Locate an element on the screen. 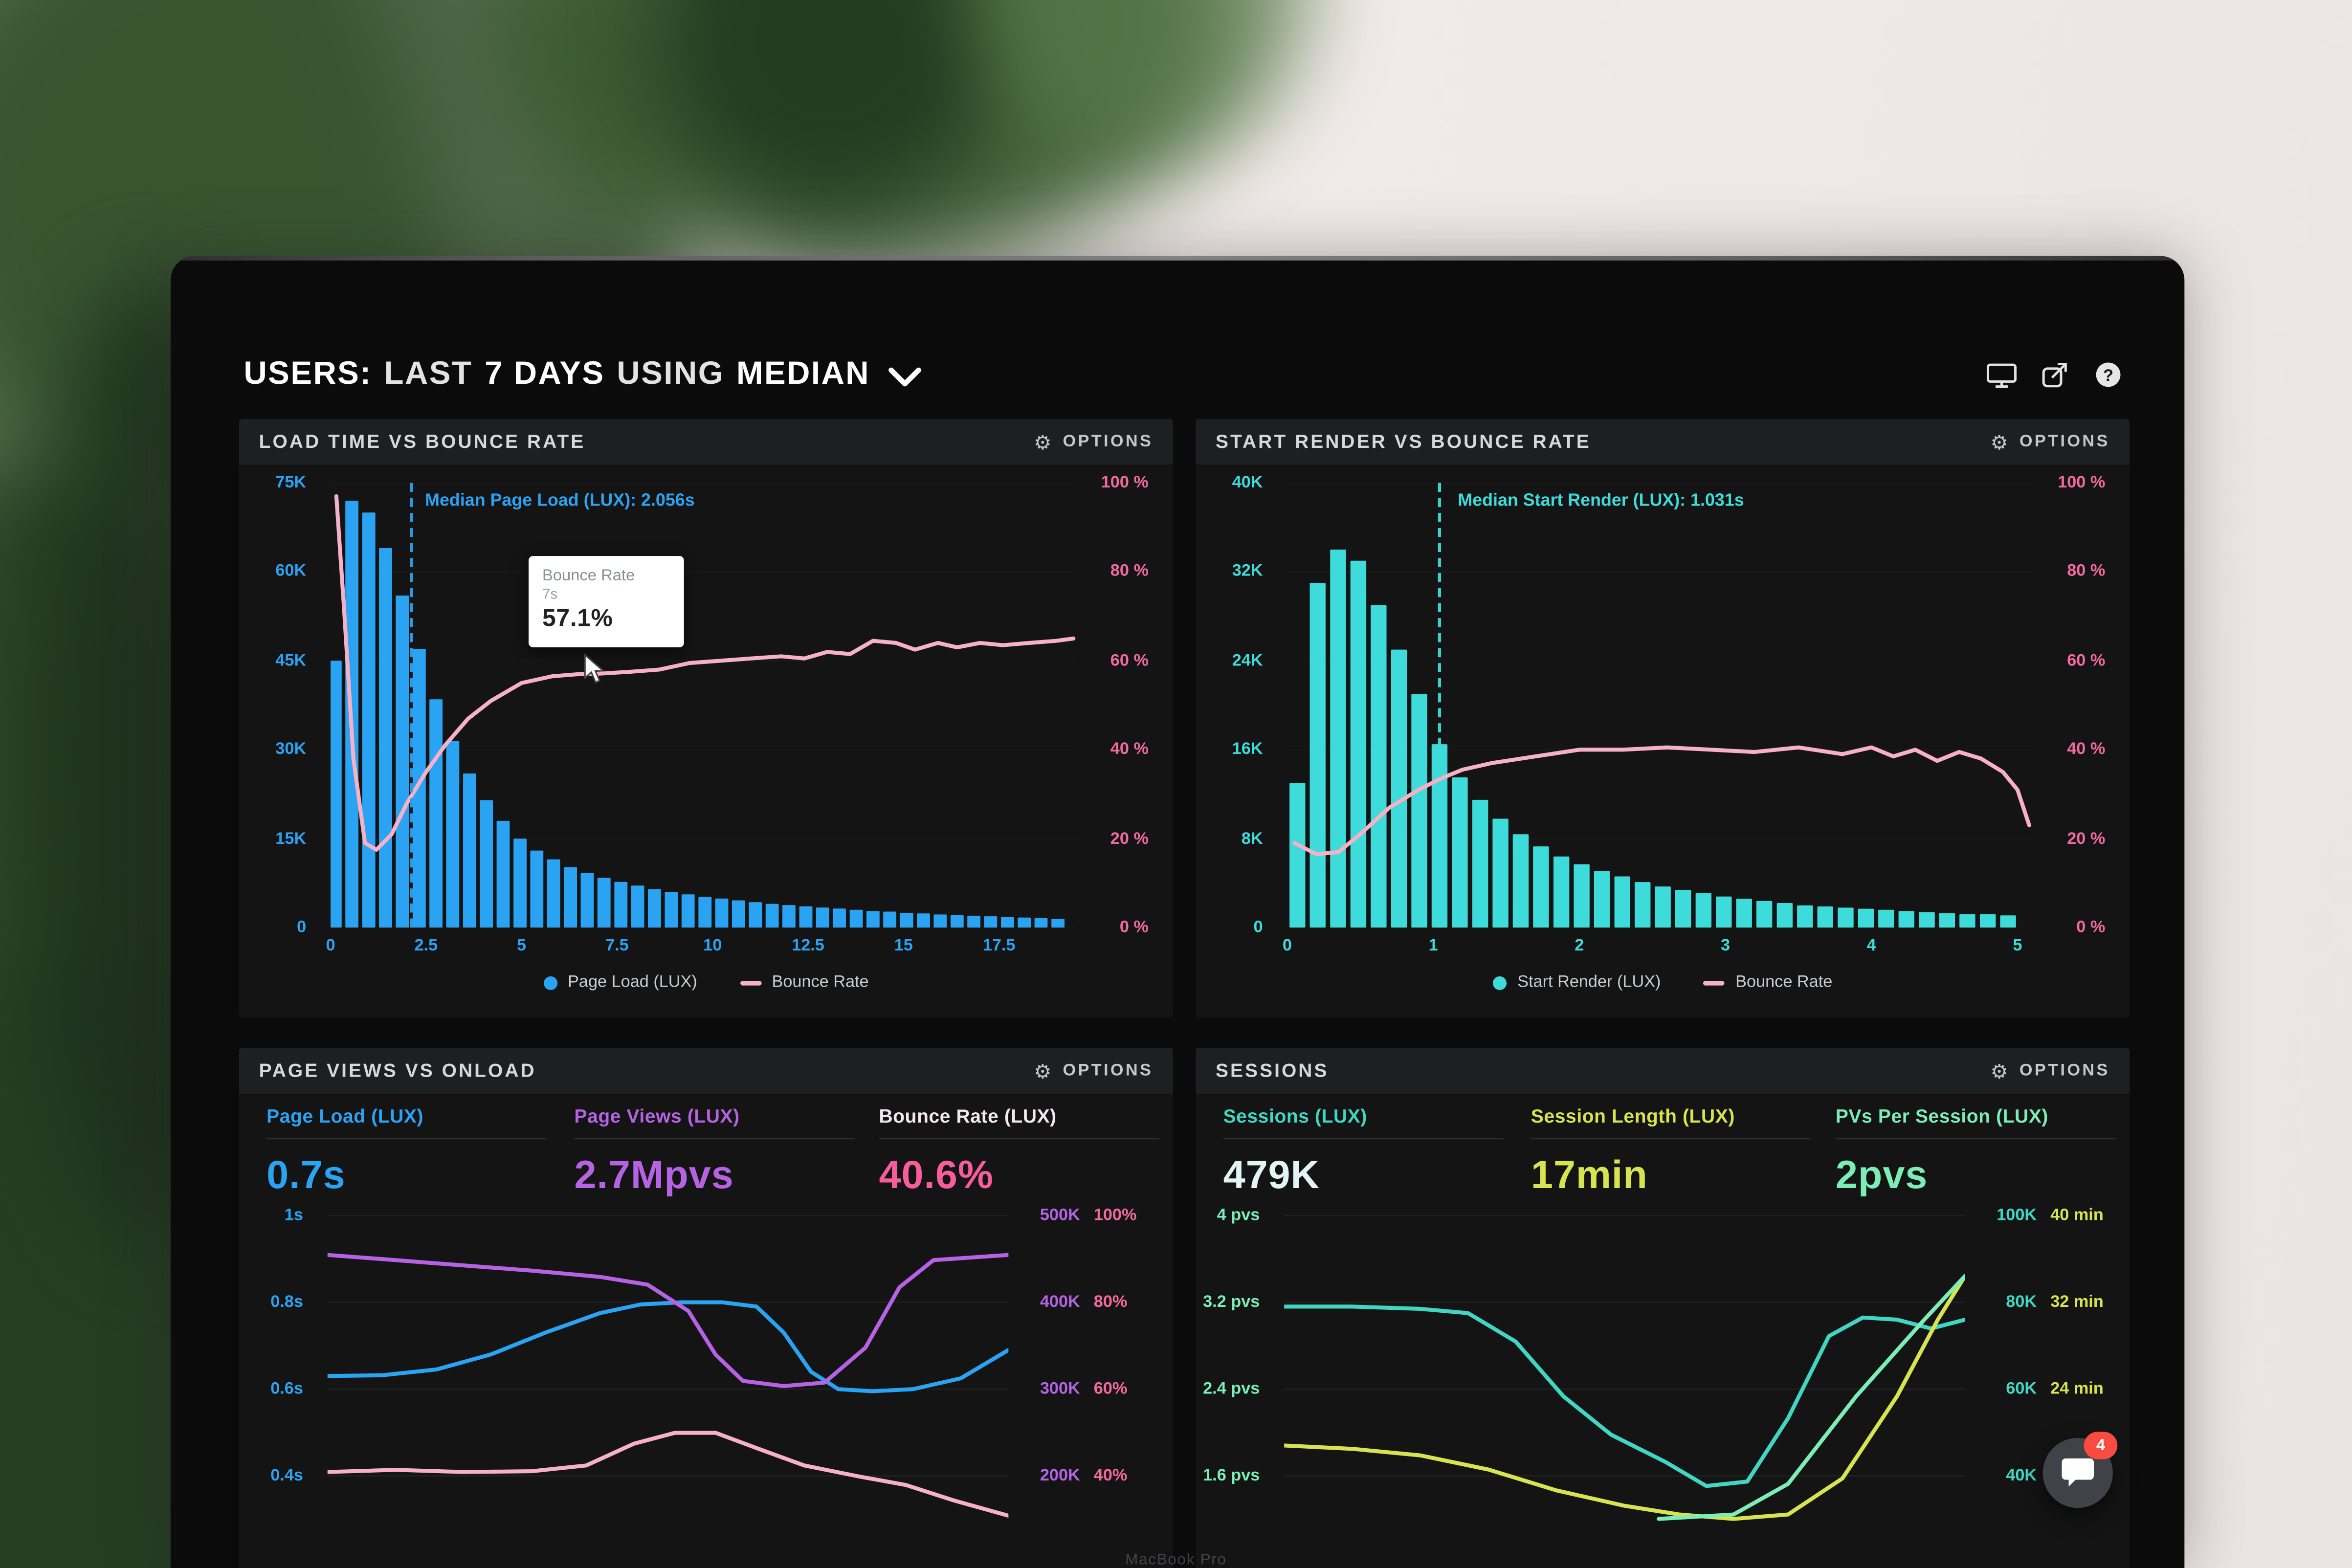 This screenshot has height=1568, width=2352. metric-label: Page Load (LUX) is located at coordinates (406, 1123).